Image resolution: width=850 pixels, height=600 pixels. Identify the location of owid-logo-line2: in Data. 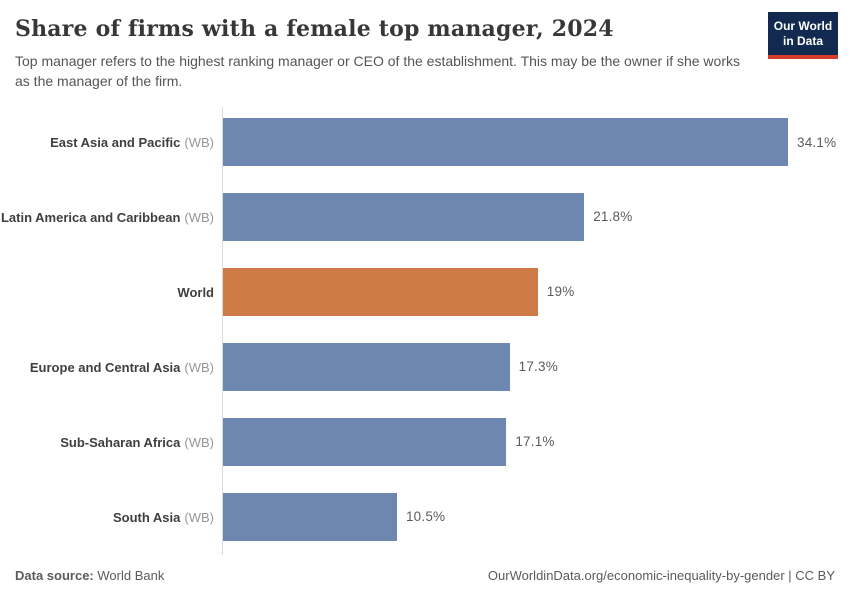
(802, 41).